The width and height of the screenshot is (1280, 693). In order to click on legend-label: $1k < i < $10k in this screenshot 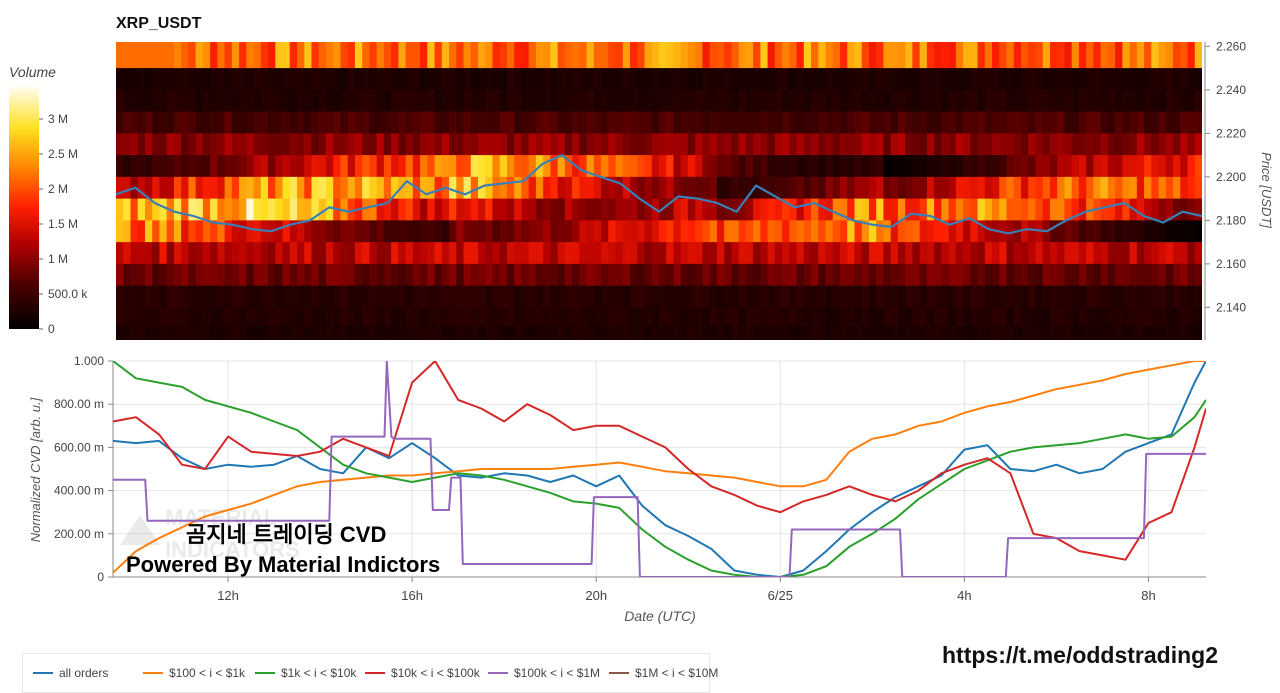, I will do `click(319, 673)`.